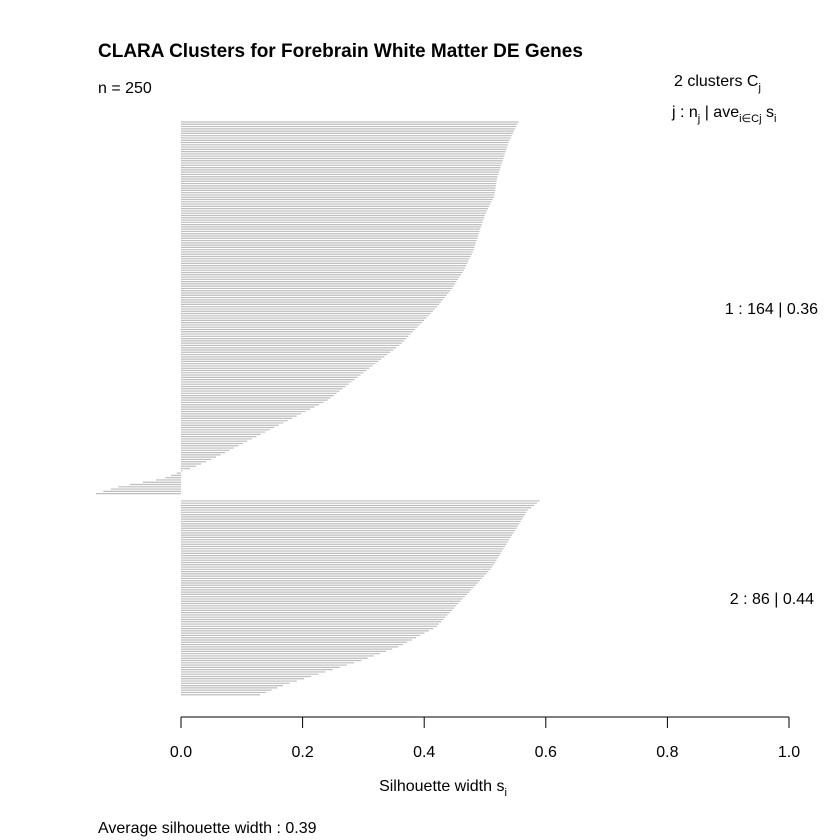 The height and width of the screenshot is (840, 840). I want to click on columns-header-j: j : n, so click(684, 112).